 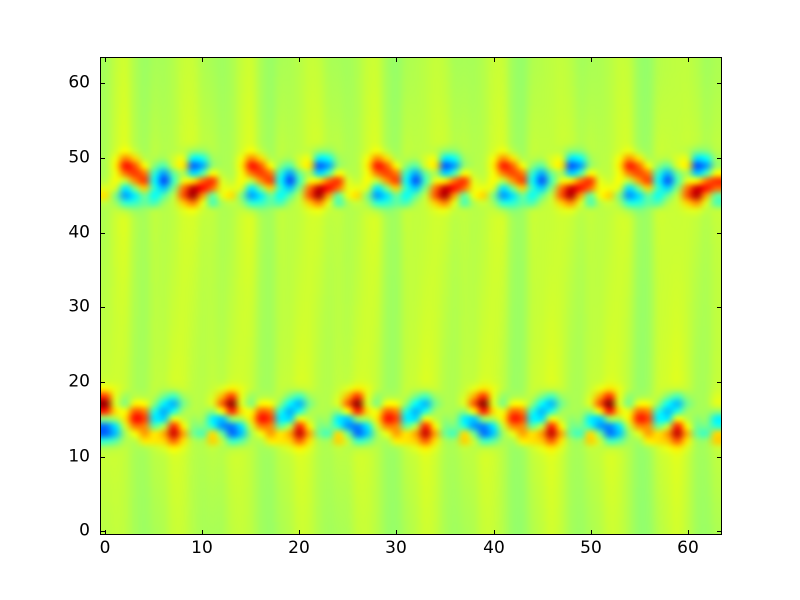 What do you see at coordinates (105, 548) in the screenshot?
I see `x-tick-label: 0` at bounding box center [105, 548].